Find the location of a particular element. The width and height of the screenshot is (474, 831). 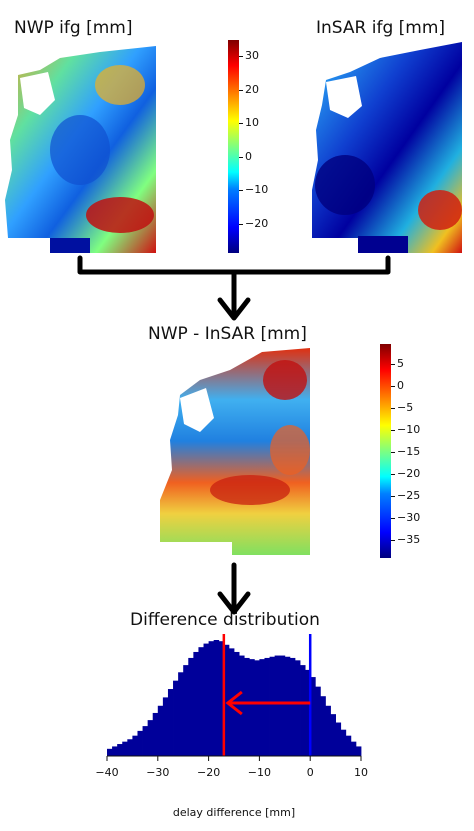

colorbar-top-tick-label: 20 is located at coordinates (252, 89).